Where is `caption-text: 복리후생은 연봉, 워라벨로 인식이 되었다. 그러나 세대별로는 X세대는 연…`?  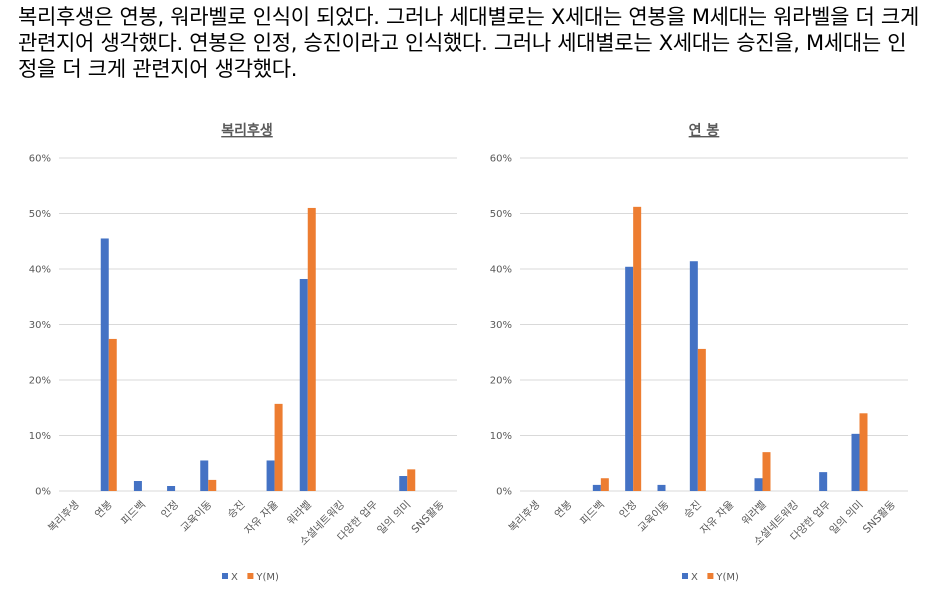
caption-text: 복리후생은 연봉, 워라벨로 인식이 되었다. 그러나 세대별로는 X세대는 연… is located at coordinates (468, 43).